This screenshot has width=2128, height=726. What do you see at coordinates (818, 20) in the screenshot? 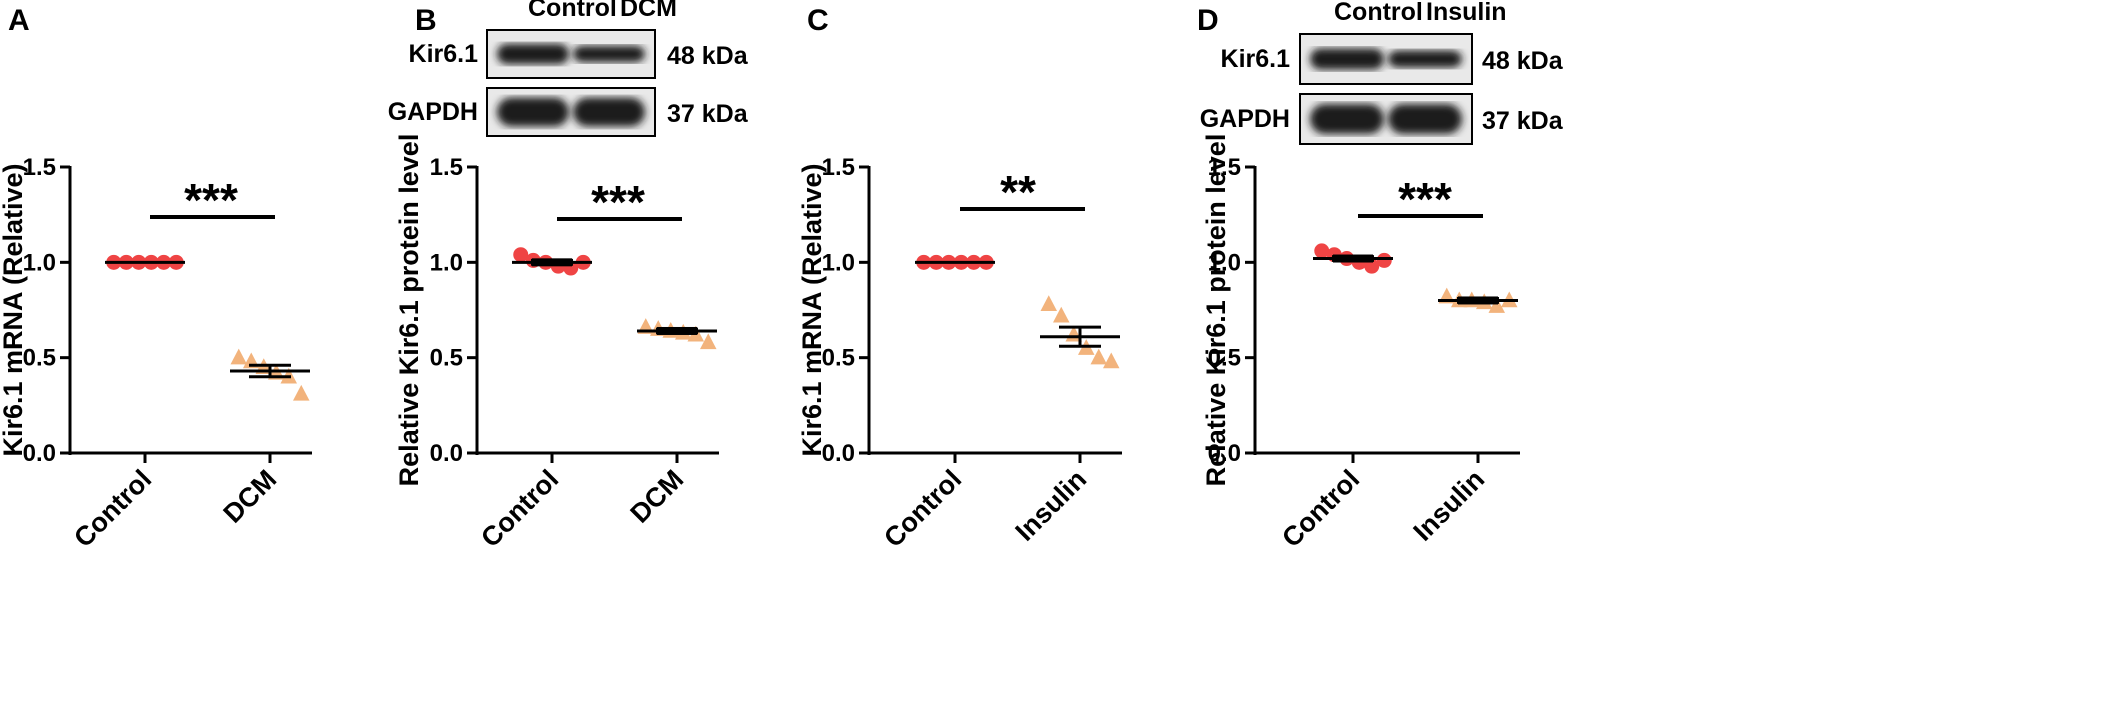
I see `panel-letter: C` at bounding box center [818, 20].